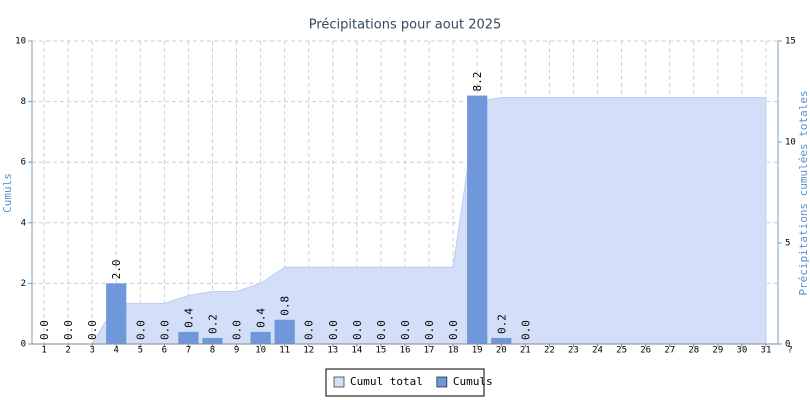 The image size is (810, 400). I want to click on x-tick-label: ?, so click(789, 351).